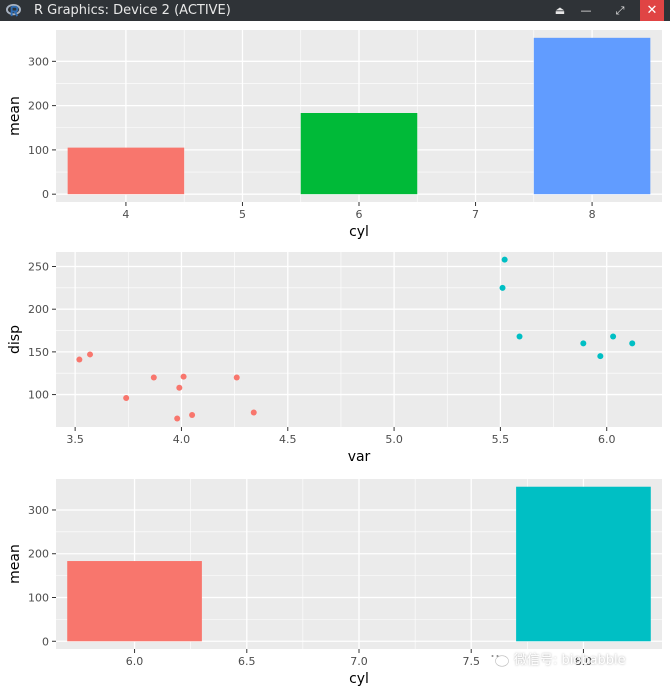 The height and width of the screenshot is (690, 670). I want to click on window-title: R Graphics: Device 2 (ACTIVE), so click(132, 10).